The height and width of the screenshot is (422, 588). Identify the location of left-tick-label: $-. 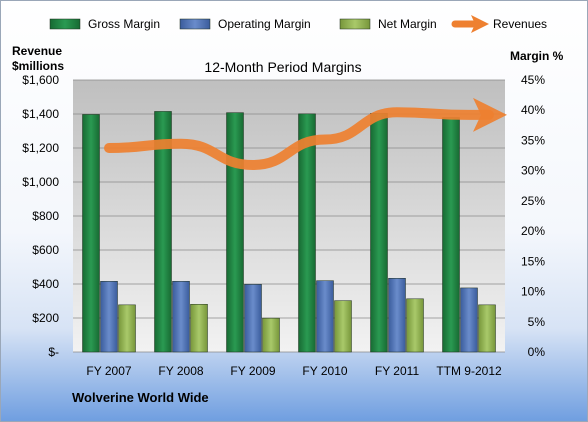
(53, 352).